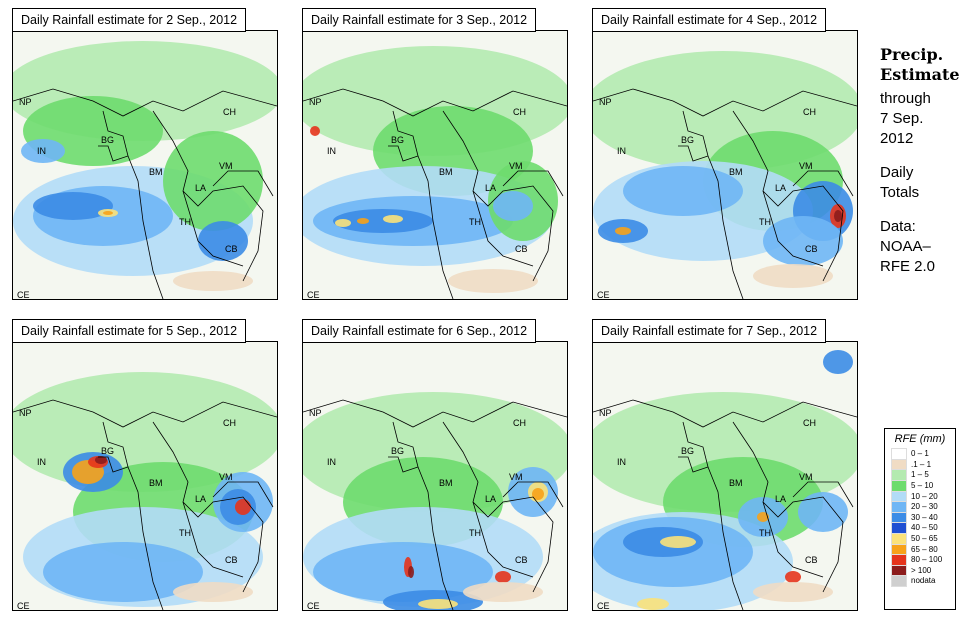  What do you see at coordinates (922, 486) in the screenshot?
I see `legend-label: 5 – 10` at bounding box center [922, 486].